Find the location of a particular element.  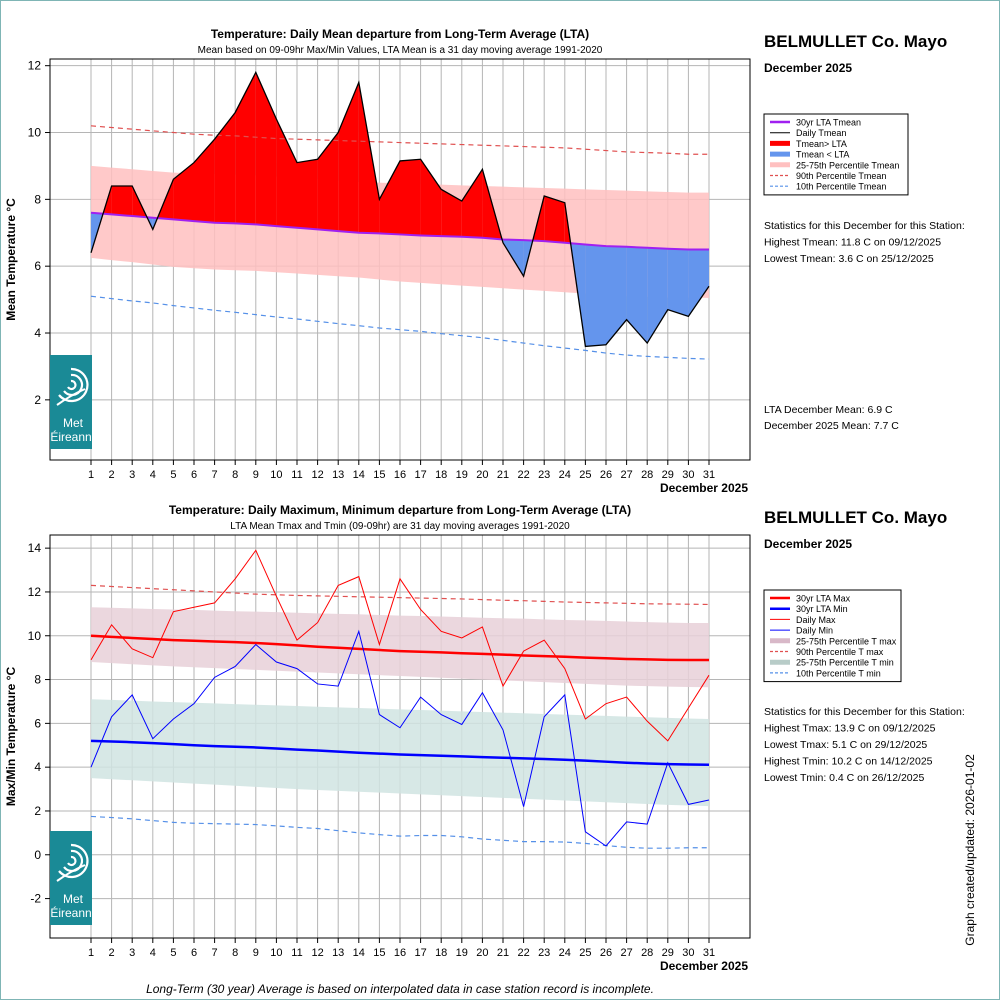

x-tick-label: 27 is located at coordinates (626, 475).